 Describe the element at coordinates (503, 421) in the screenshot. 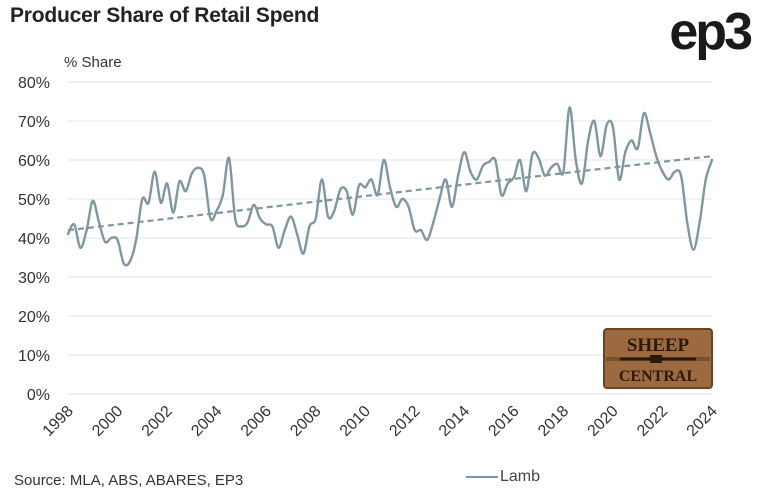

I see `x-tick-label: 2016` at that location.